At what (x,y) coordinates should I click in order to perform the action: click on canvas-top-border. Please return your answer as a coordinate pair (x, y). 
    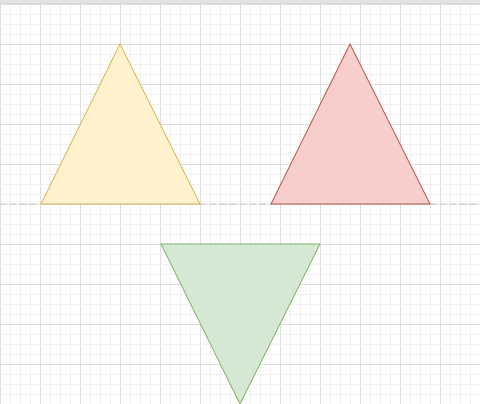
    Looking at the image, I should click on (240, 2).